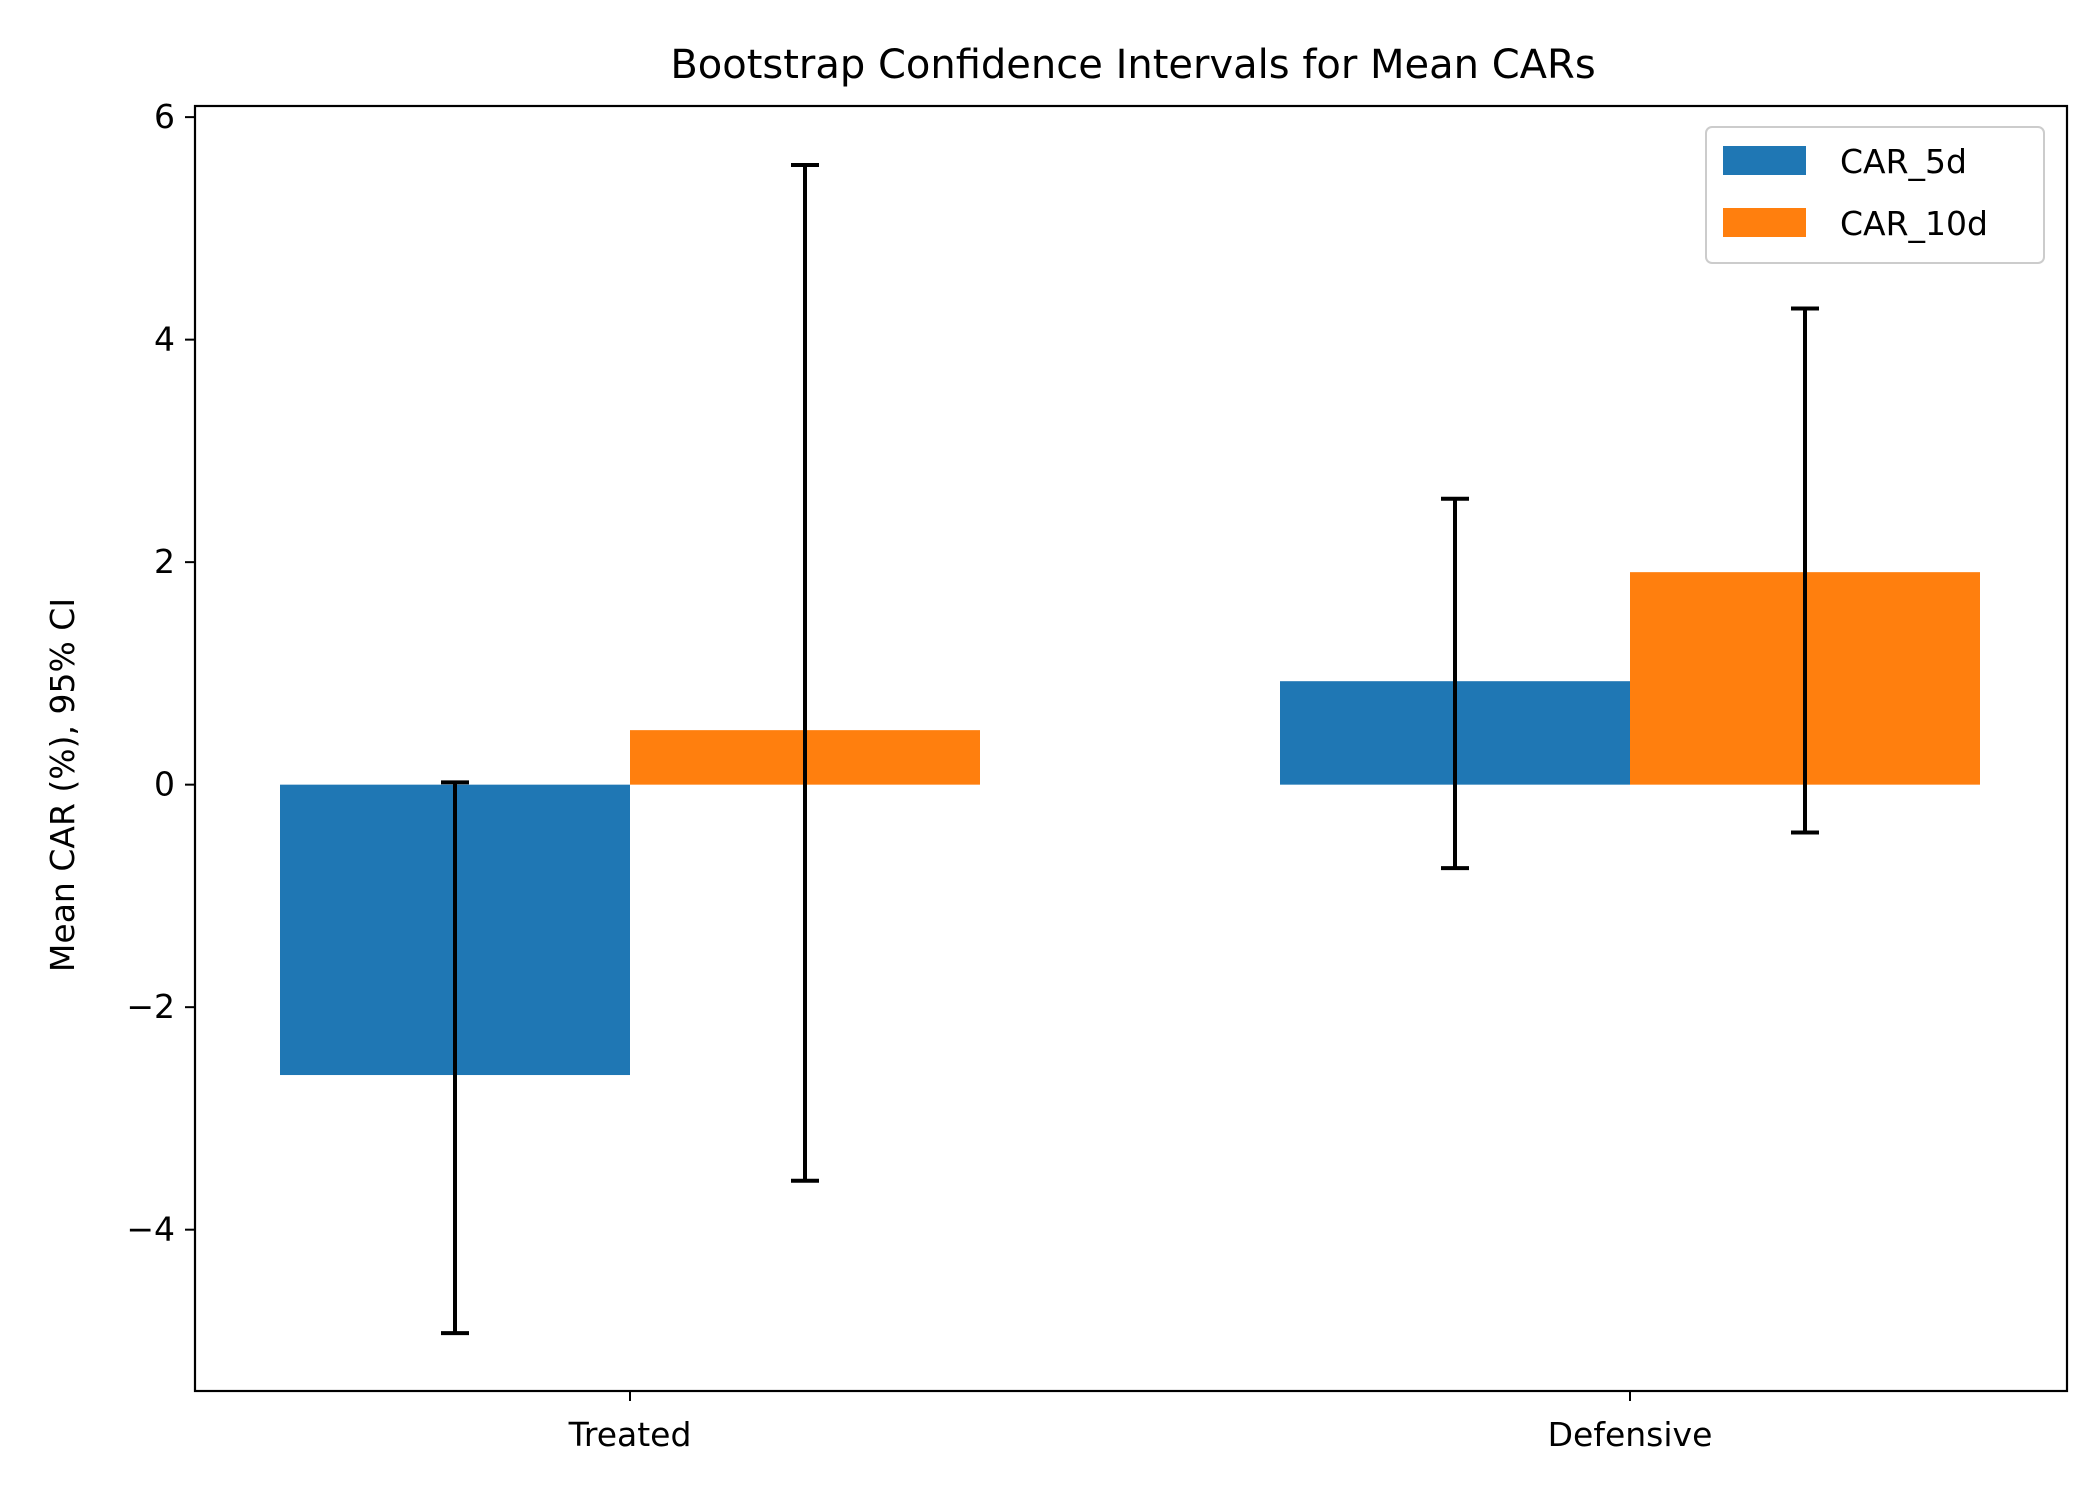 The image size is (2100, 1500). What do you see at coordinates (164, 116) in the screenshot?
I see `y-tick-label: 6` at bounding box center [164, 116].